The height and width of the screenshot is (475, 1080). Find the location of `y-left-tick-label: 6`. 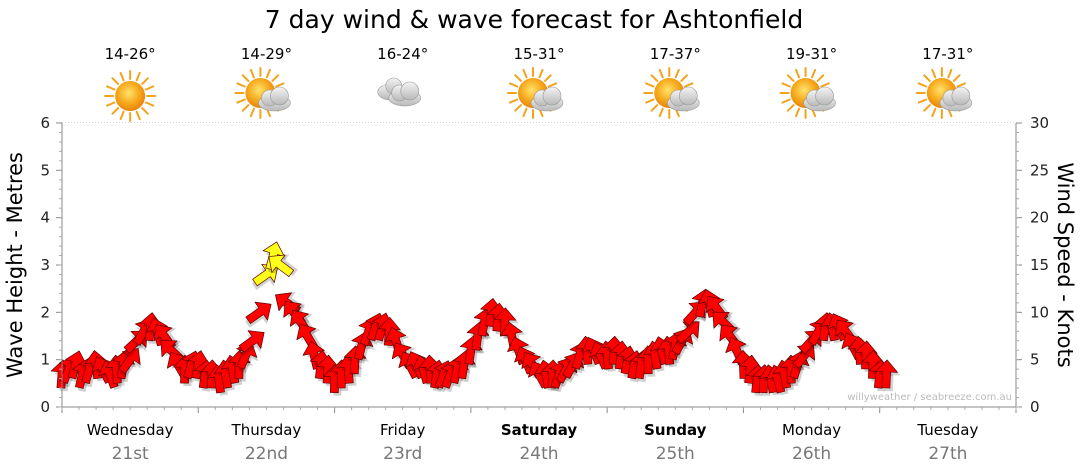

y-left-tick-label: 6 is located at coordinates (45, 123).